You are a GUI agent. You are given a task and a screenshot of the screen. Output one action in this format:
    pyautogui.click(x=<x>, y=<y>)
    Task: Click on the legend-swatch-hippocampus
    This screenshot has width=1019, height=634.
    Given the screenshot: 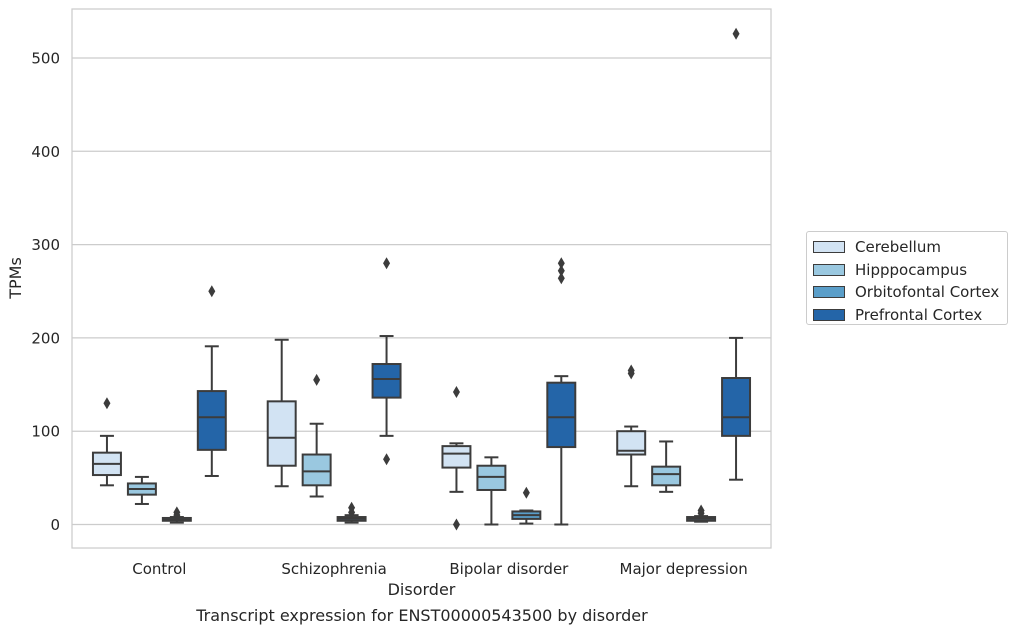 What is the action you would take?
    pyautogui.click(x=829, y=269)
    